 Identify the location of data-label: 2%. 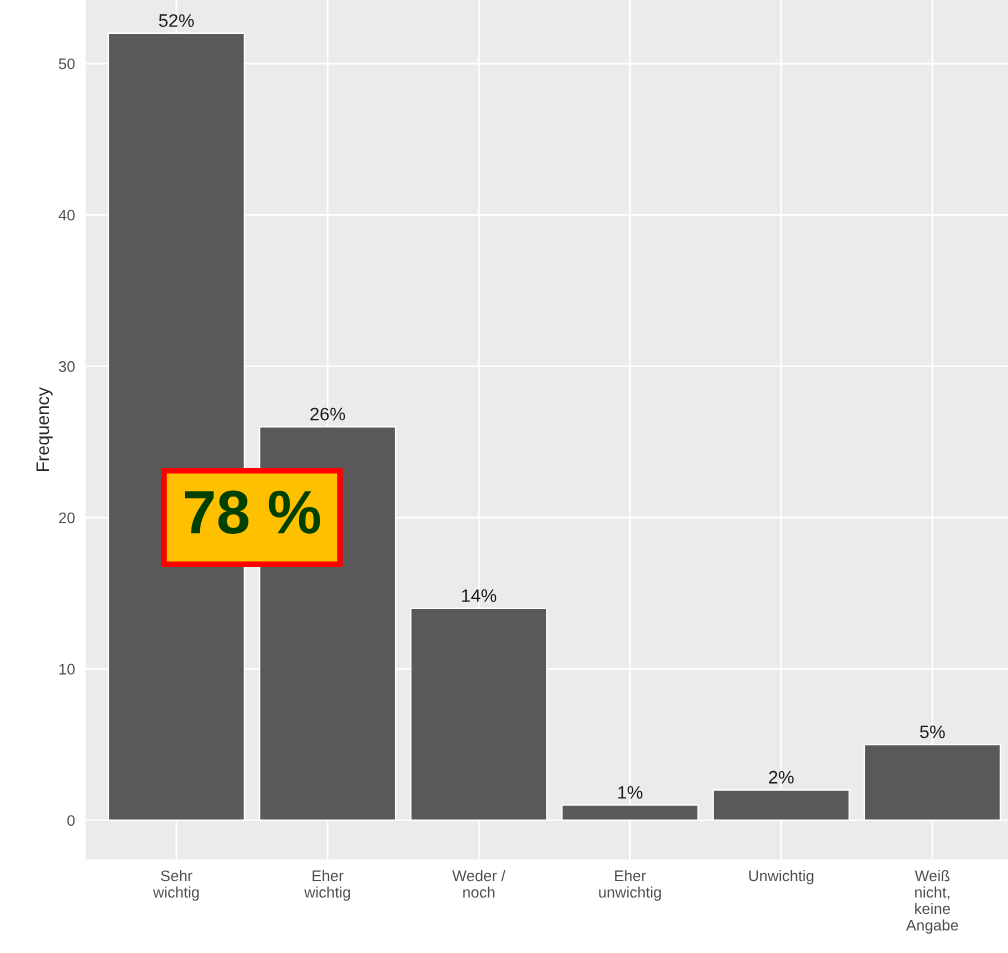
(781, 777).